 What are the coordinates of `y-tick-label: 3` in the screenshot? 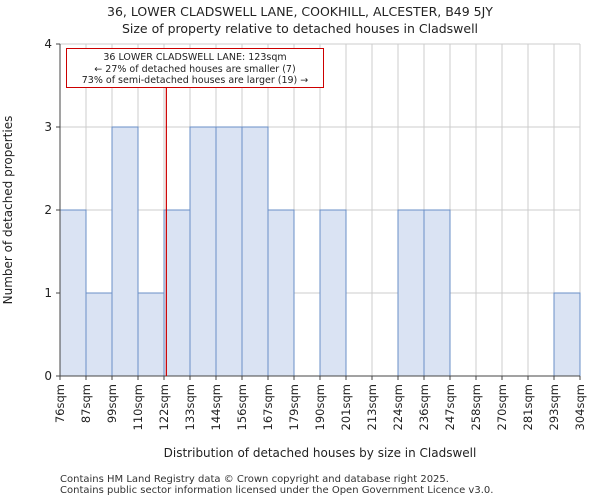 It's located at (48, 127).